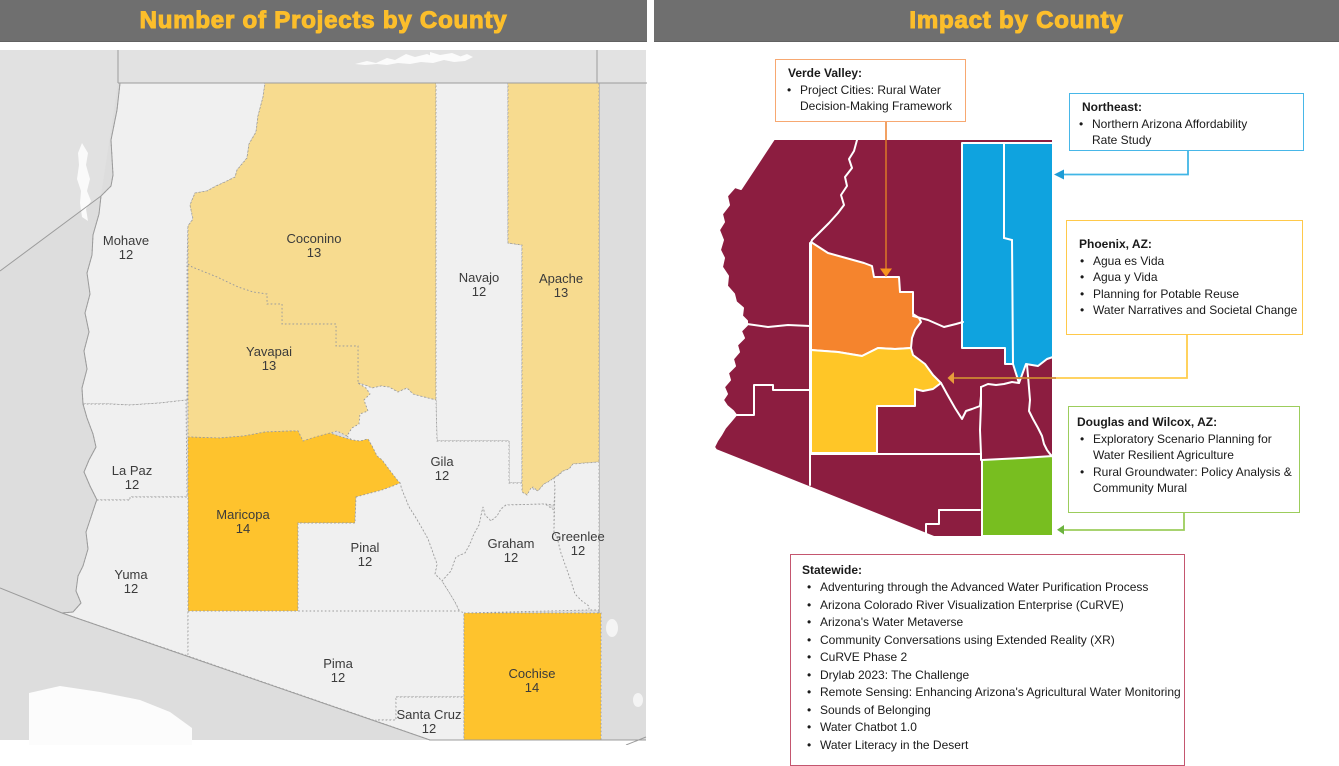 Image resolution: width=1339 pixels, height=766 pixels. Describe the element at coordinates (511, 543) in the screenshot. I see `svg-text: Graham` at that location.